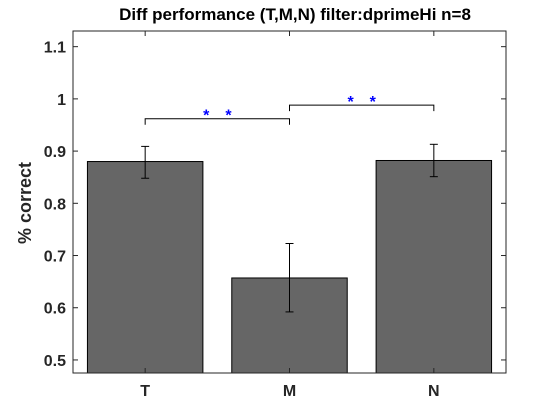 This screenshot has height=420, width=560. I want to click on y-tick-label: 0.6, so click(55, 309).